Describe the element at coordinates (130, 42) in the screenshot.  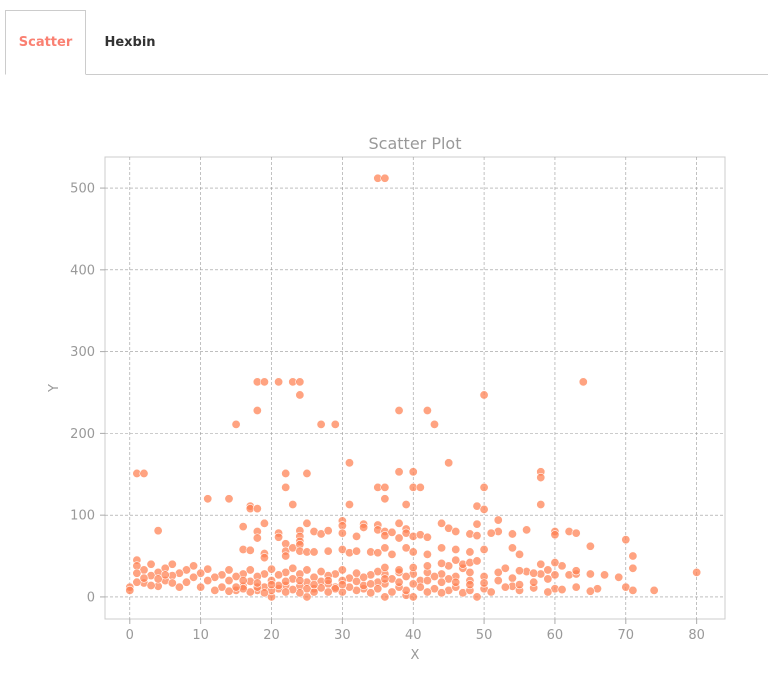
I see `tab-hexbin: Hexbin` at that location.